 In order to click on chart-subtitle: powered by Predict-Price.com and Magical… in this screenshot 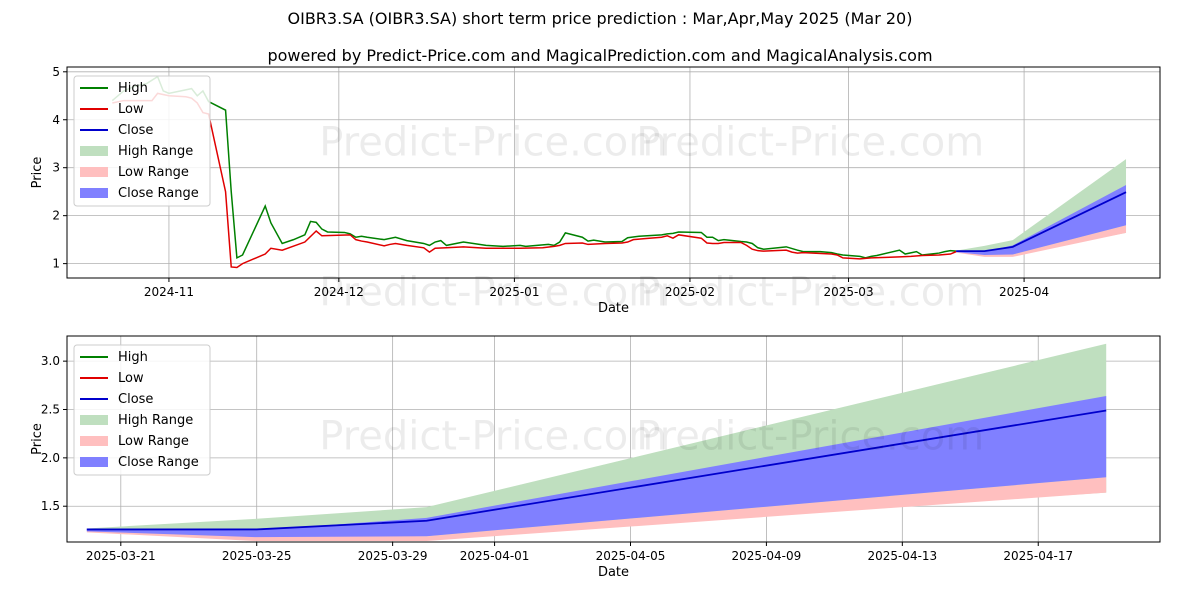, I will do `click(600, 55)`.